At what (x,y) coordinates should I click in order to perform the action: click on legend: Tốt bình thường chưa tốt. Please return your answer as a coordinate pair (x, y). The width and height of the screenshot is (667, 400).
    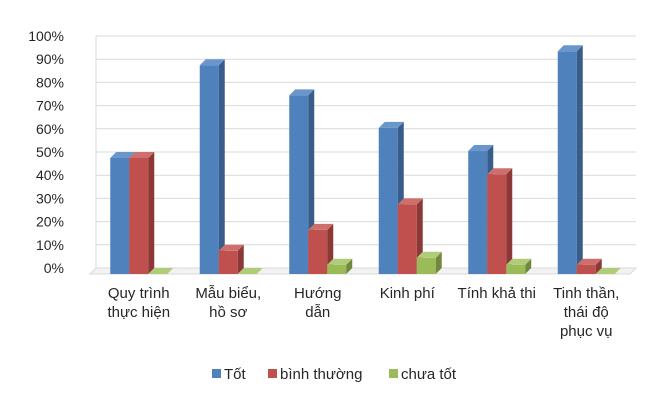
    Looking at the image, I should click on (334, 374).